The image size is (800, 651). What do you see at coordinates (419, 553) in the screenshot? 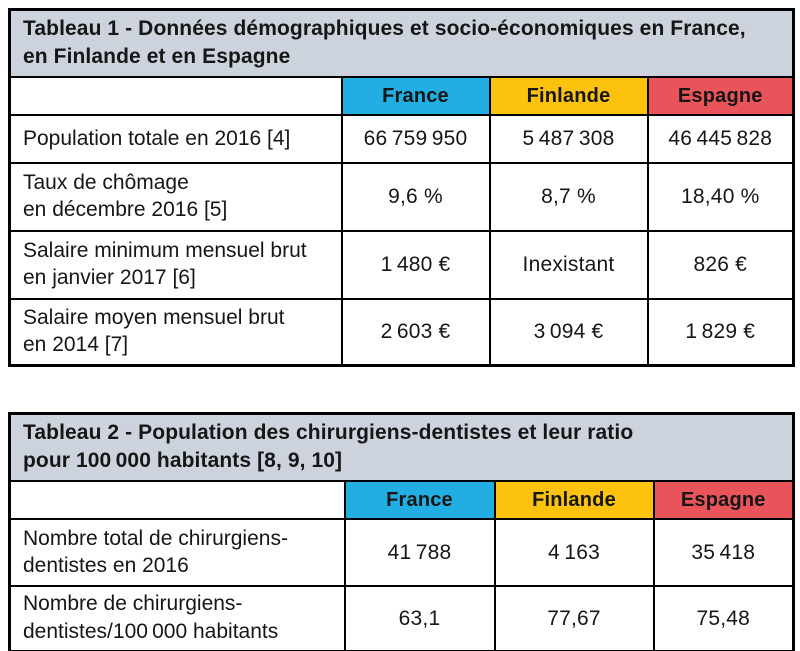
I see `table2-row1-france: 41 788` at bounding box center [419, 553].